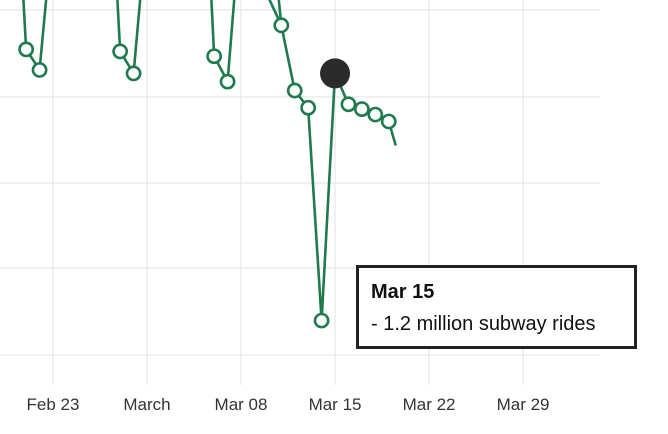 This screenshot has width=668, height=434. I want to click on x-tick-label: Feb 23, so click(53, 404).